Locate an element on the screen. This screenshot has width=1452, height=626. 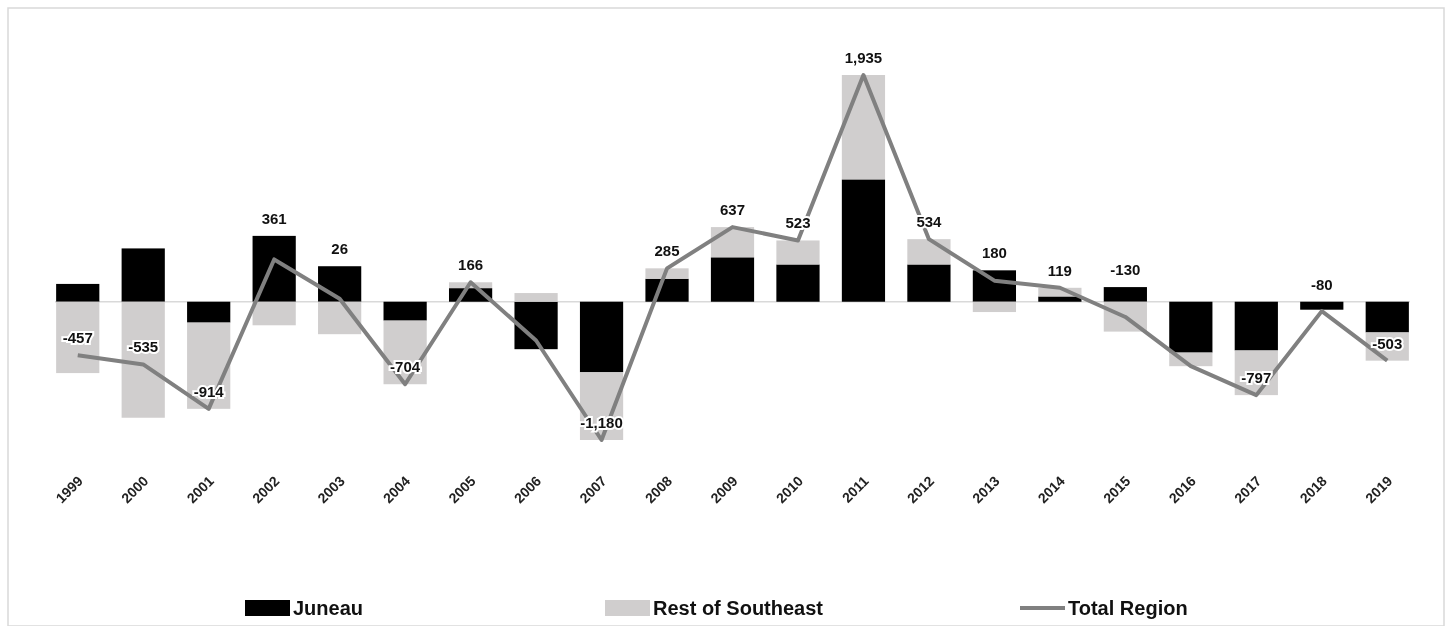
data-label: 26 is located at coordinates (339, 249).